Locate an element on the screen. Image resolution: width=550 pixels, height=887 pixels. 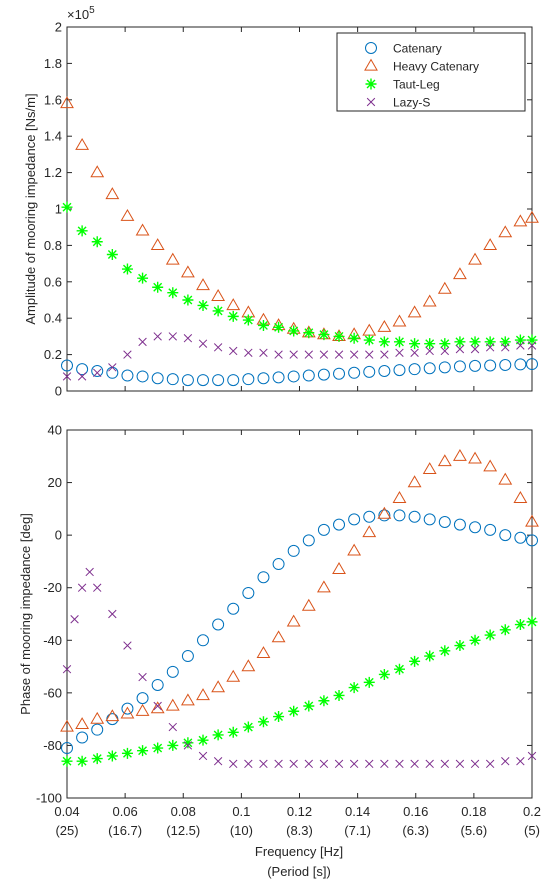
legend-marker-lazy-s is located at coordinates (371, 102).